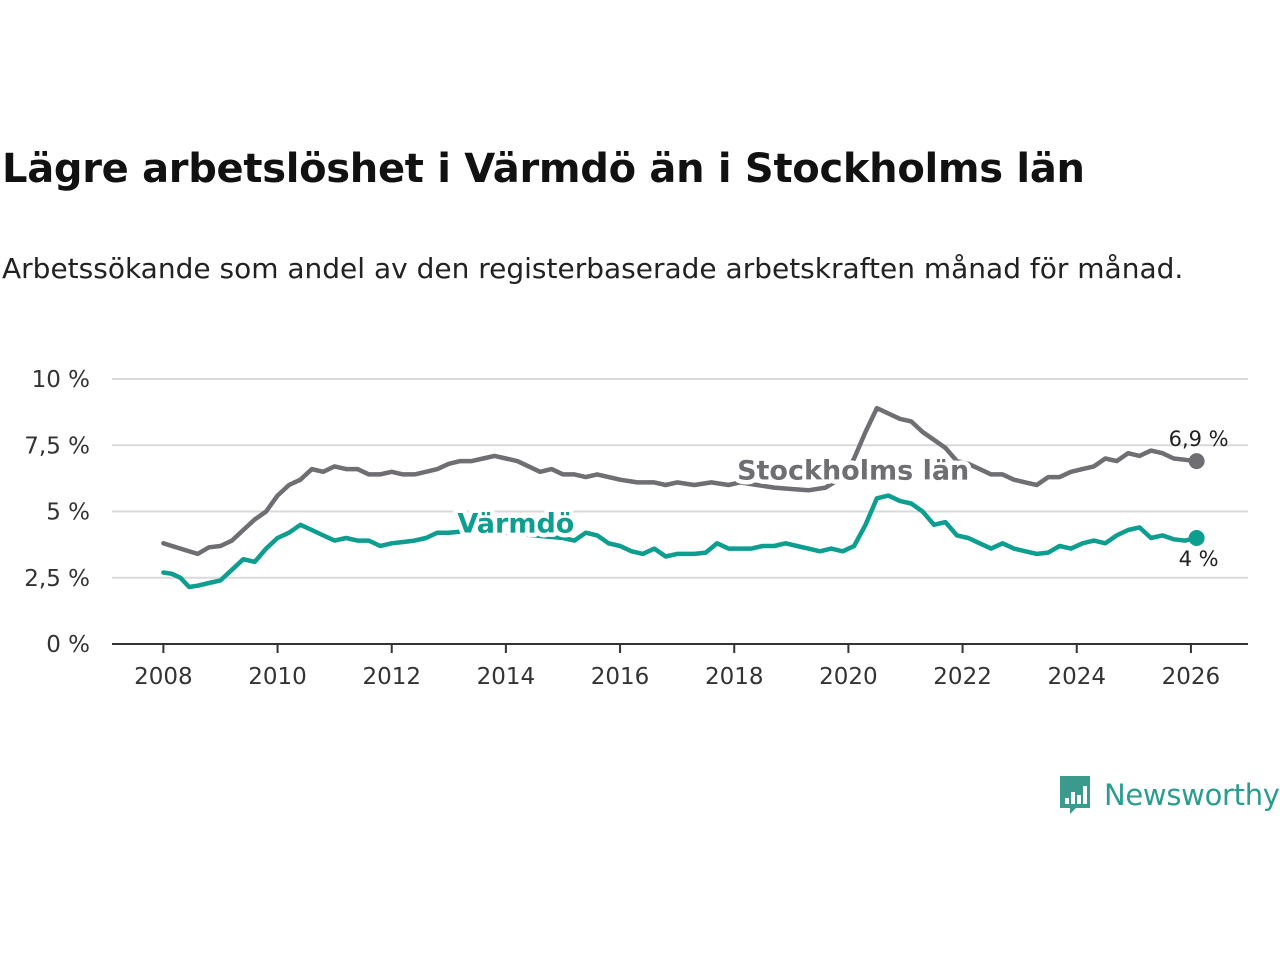  What do you see at coordinates (1199, 559) in the screenshot?
I see `series-end-label: 4 %` at bounding box center [1199, 559].